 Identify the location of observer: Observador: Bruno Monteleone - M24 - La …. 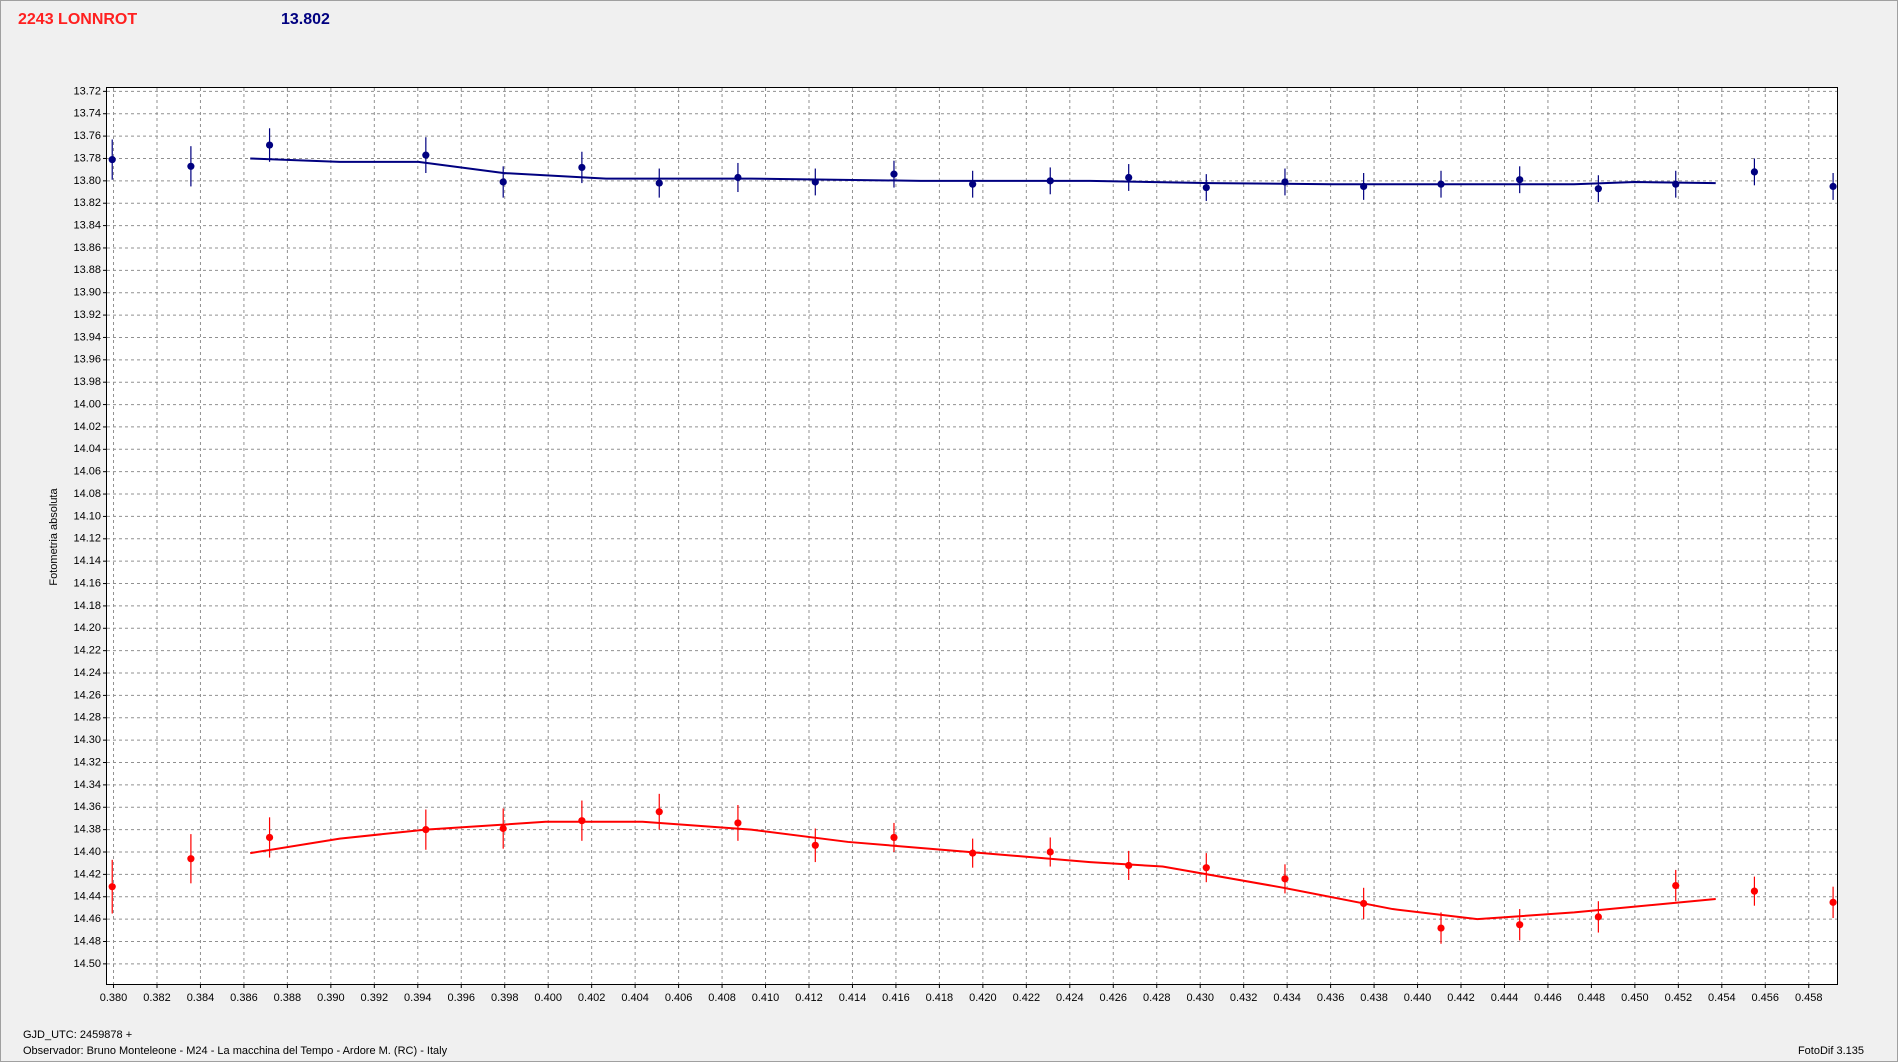
(235, 1051).